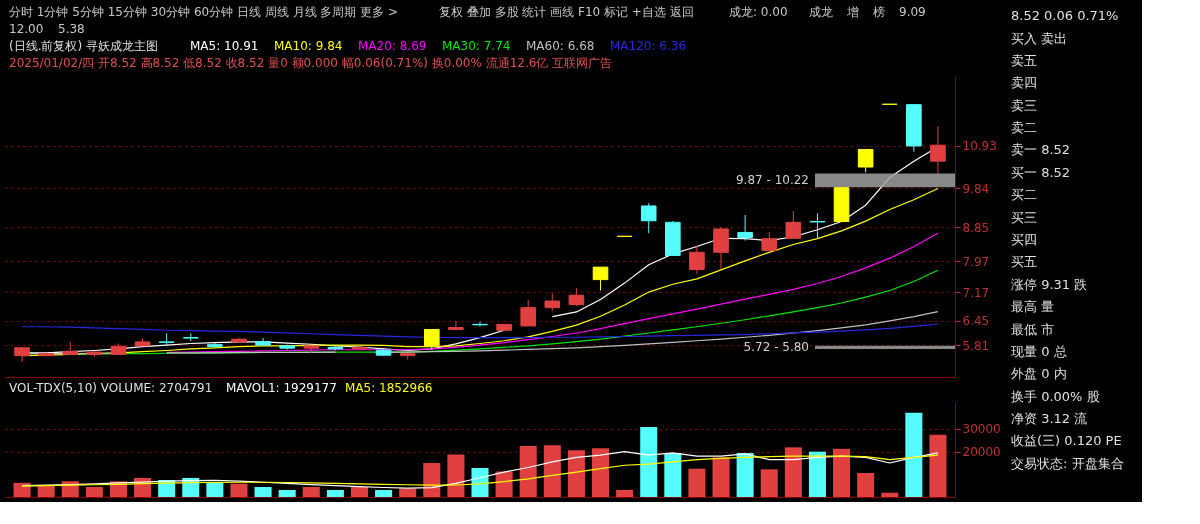  What do you see at coordinates (852, 12) in the screenshot?
I see `text: 增` at bounding box center [852, 12].